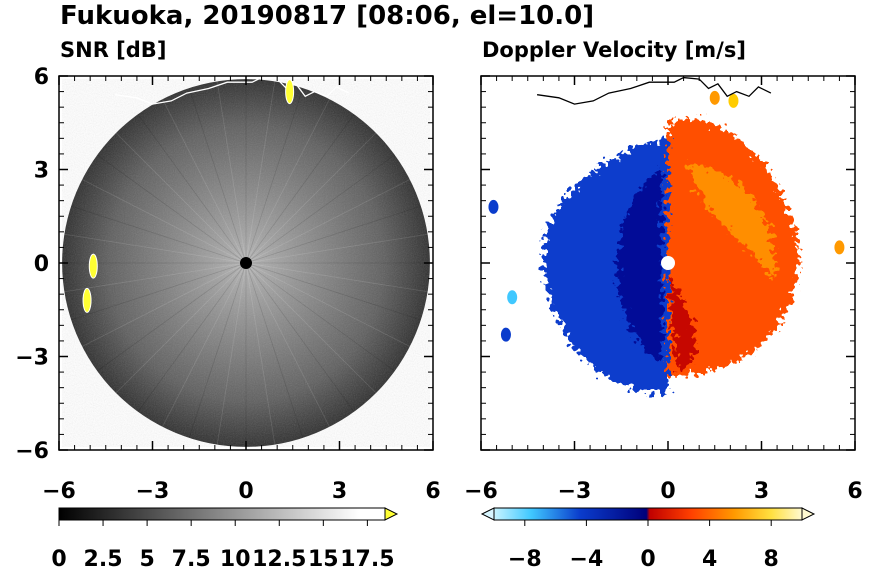  I want to click on snr-colorbar: 0 2.5 5 7.5 10 12.5 15 17.5, so click(225, 538).